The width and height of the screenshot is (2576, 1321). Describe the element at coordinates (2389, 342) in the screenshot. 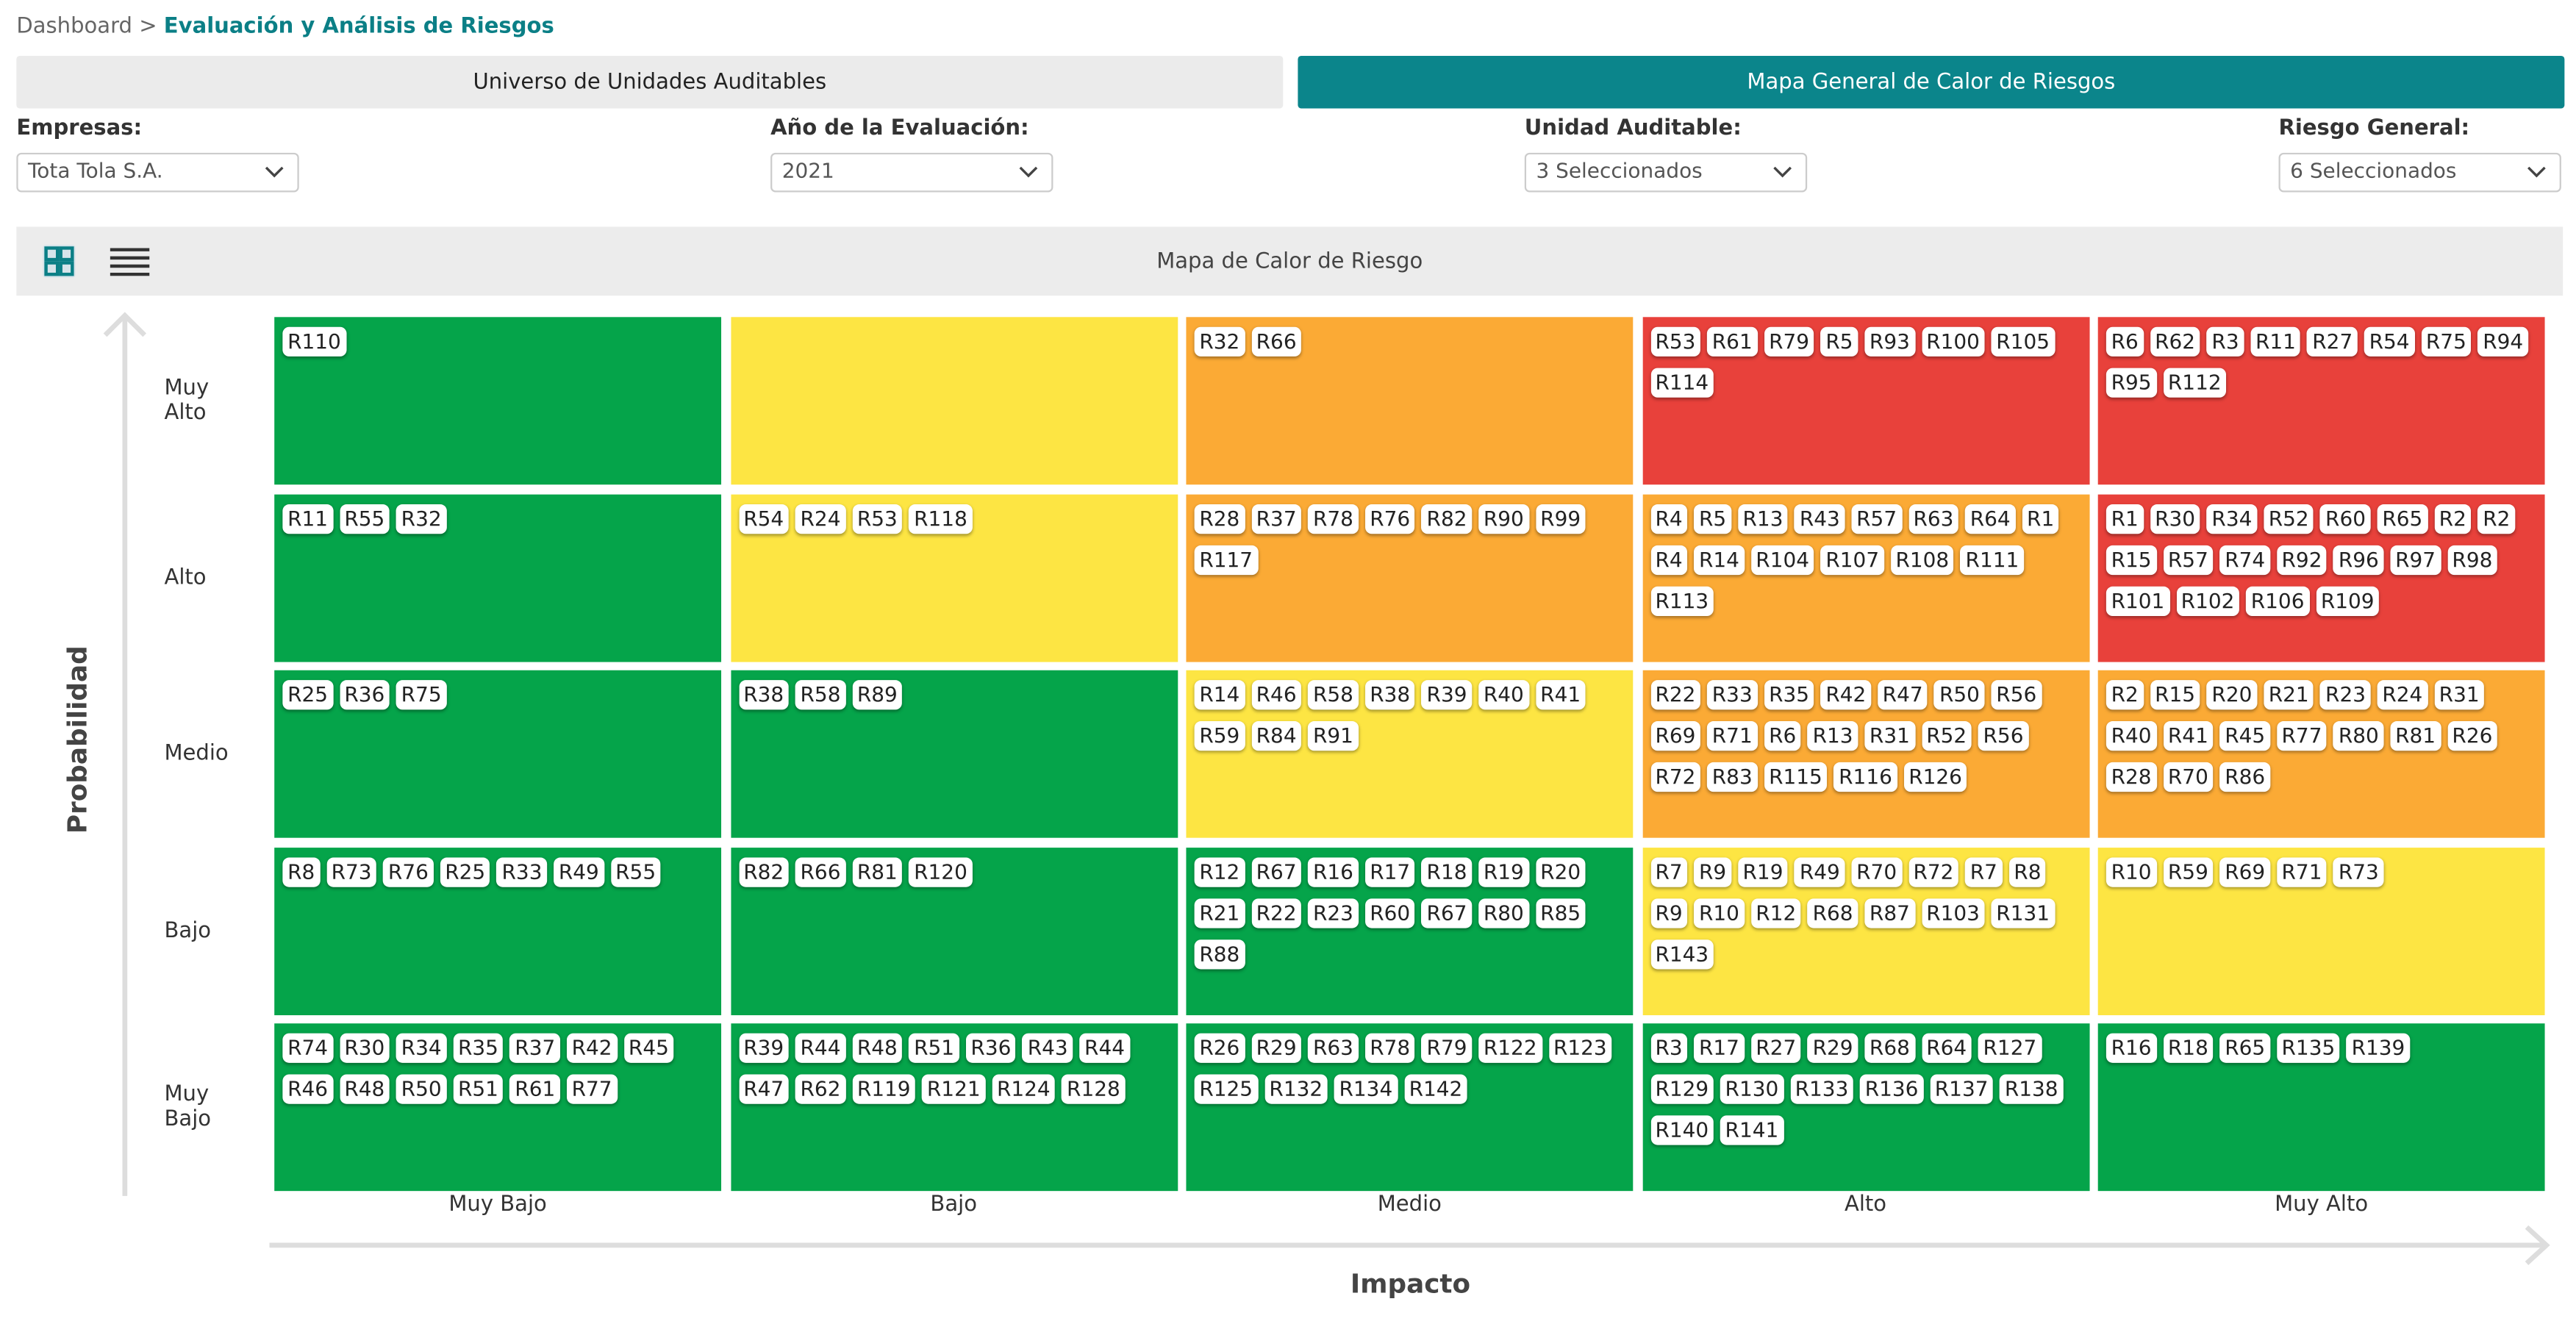

I see `risk-tag: R54` at that location.